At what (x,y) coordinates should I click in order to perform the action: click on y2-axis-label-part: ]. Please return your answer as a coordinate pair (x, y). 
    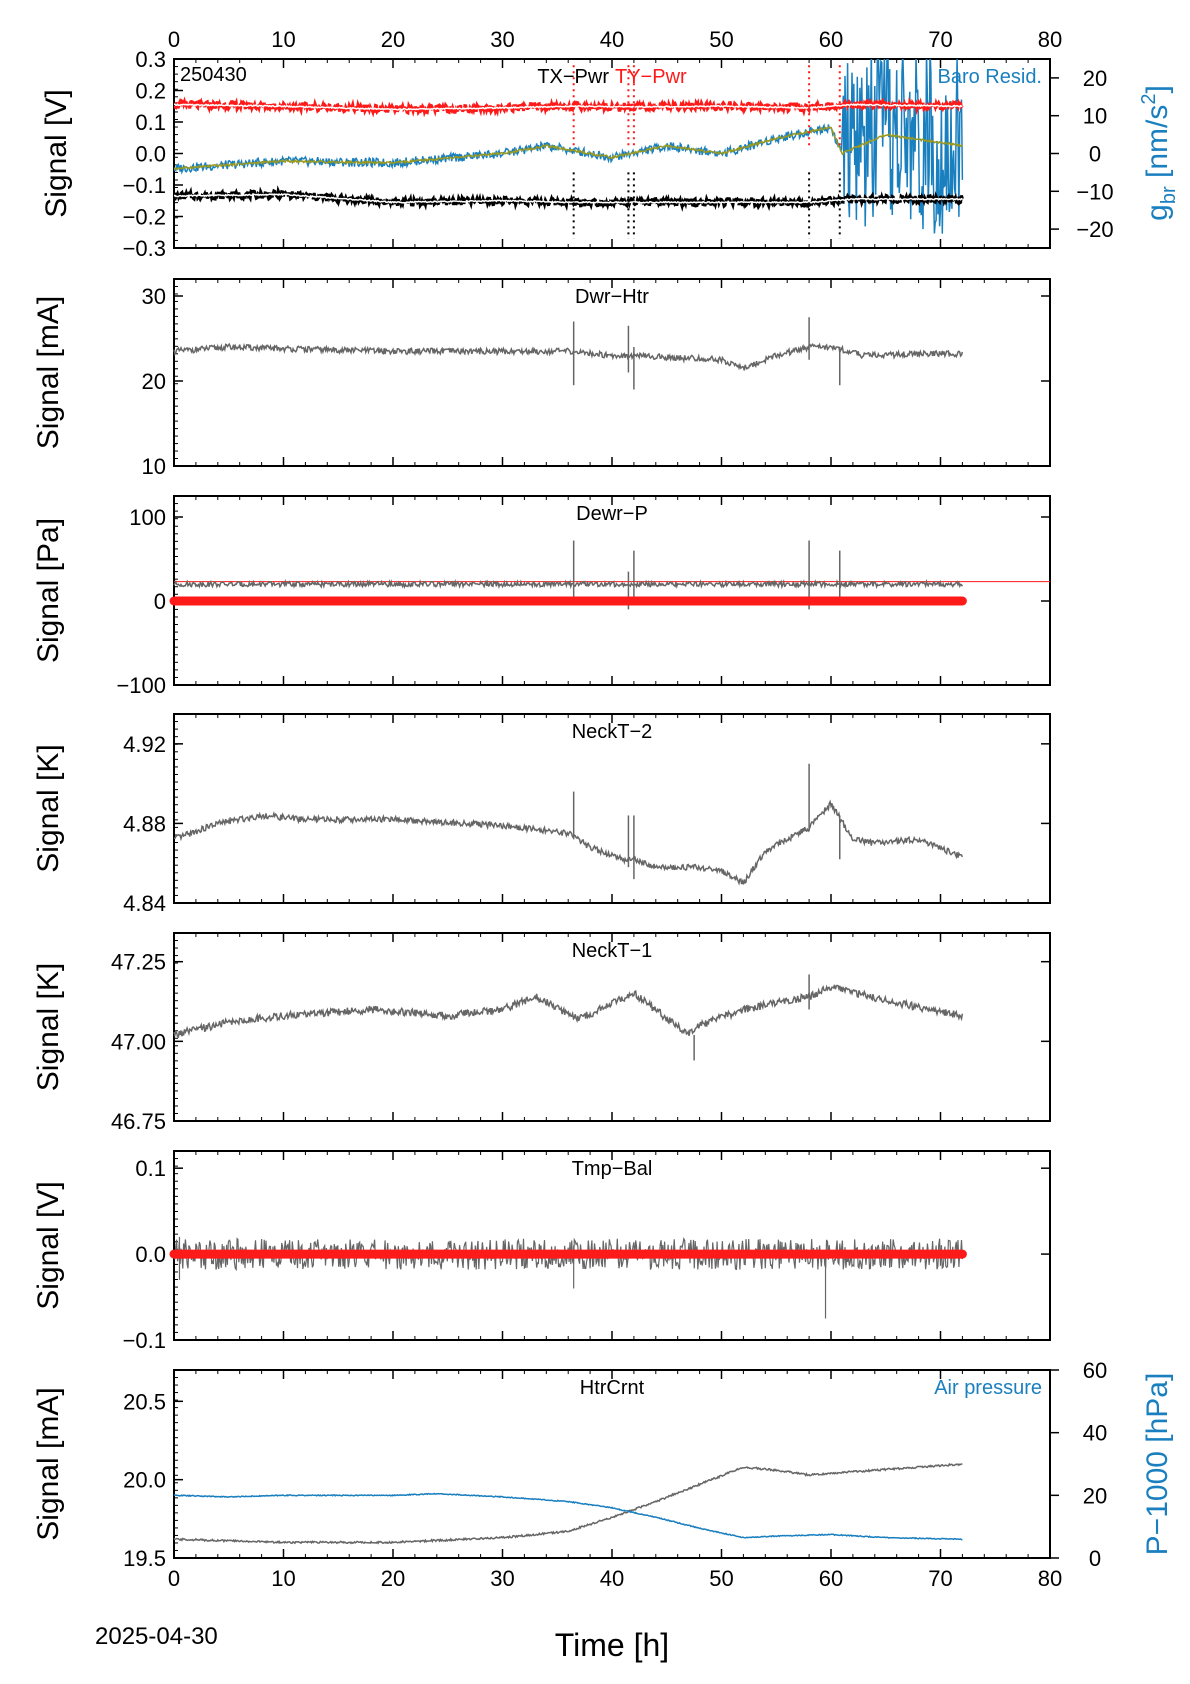
    Looking at the image, I should click on (1157, 89).